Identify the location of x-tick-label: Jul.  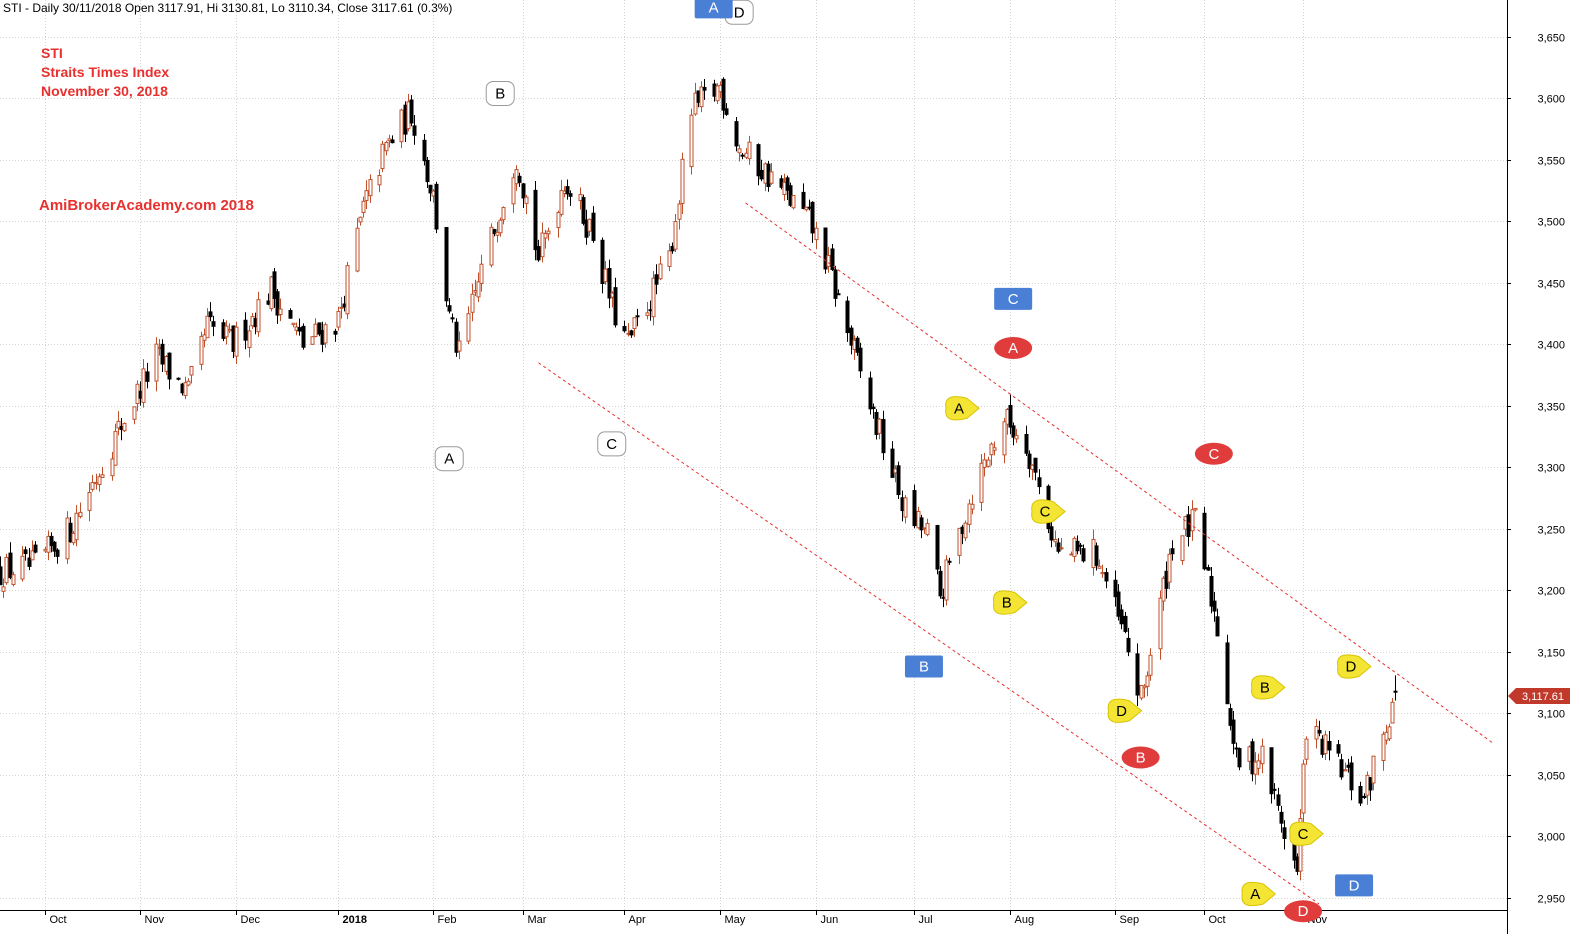
(926, 920).